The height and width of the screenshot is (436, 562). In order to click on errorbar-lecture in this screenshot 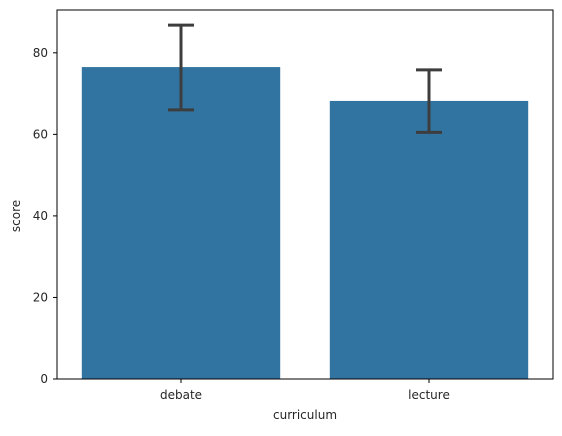, I will do `click(429, 101)`.